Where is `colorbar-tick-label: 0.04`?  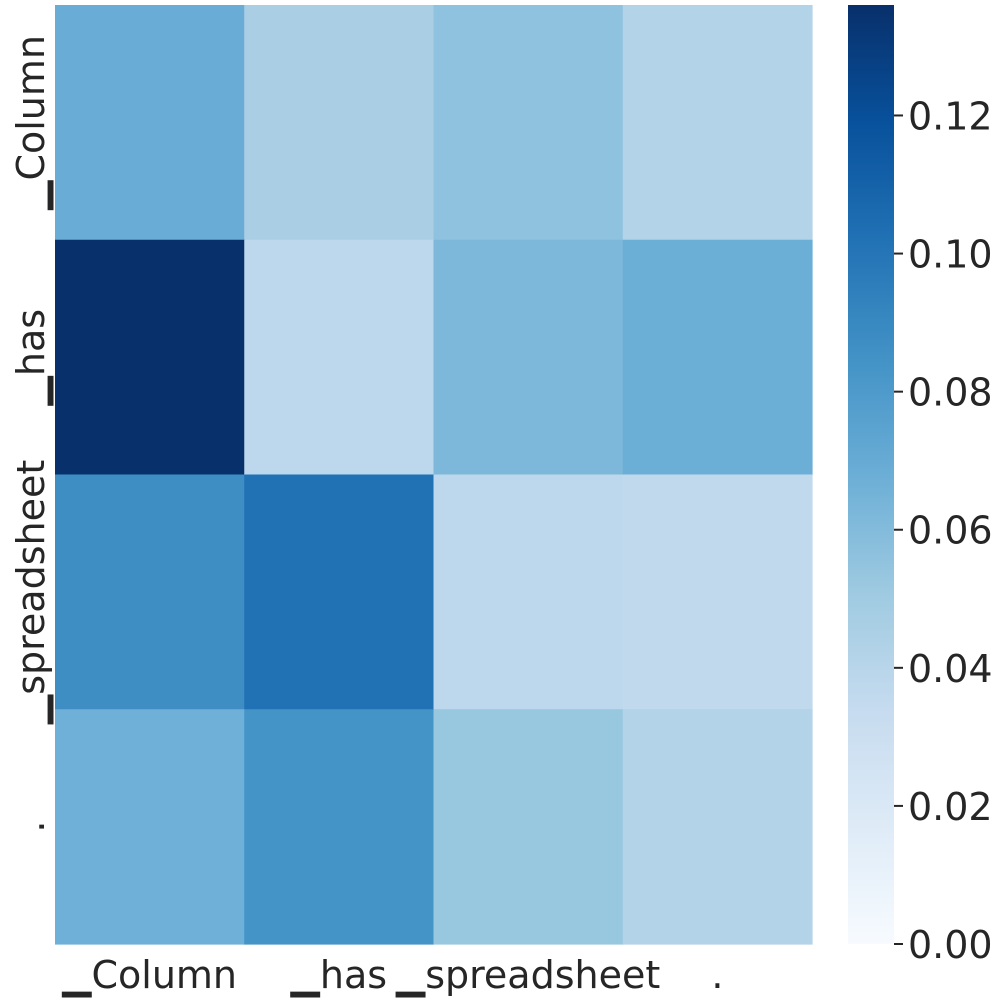 colorbar-tick-label: 0.04 is located at coordinates (950, 669).